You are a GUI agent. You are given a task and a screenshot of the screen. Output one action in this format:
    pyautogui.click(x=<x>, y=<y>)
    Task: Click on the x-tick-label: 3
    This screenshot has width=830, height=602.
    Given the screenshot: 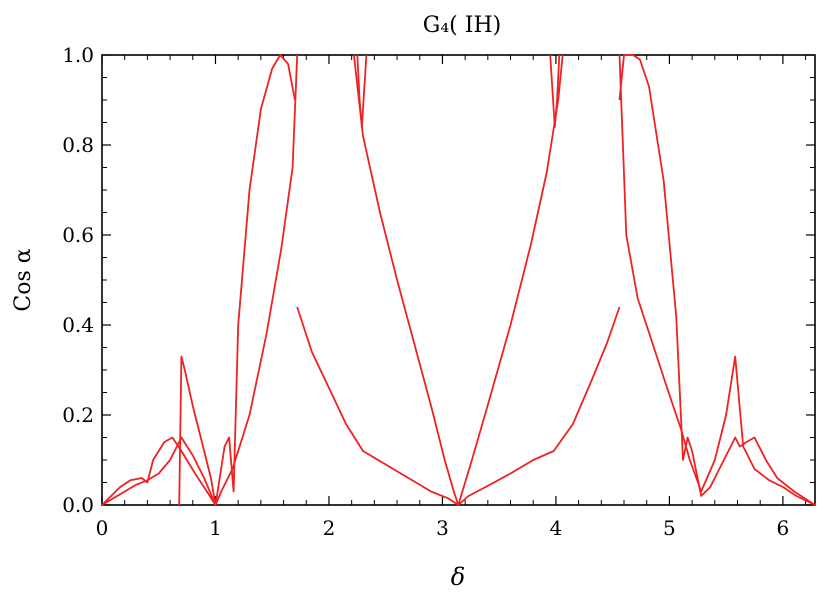 What is the action you would take?
    pyautogui.click(x=442, y=528)
    